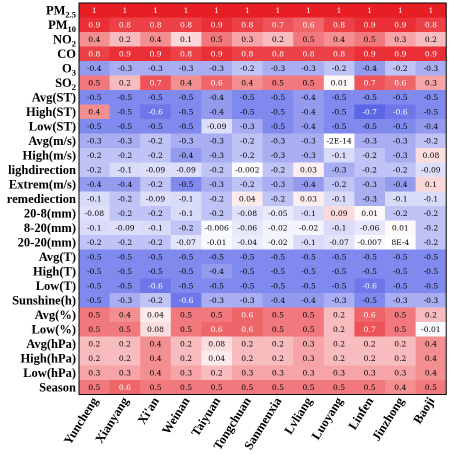 The image size is (474, 454). Describe the element at coordinates (51, 344) in the screenshot. I see `row-label: Avg(hPa)` at that location.